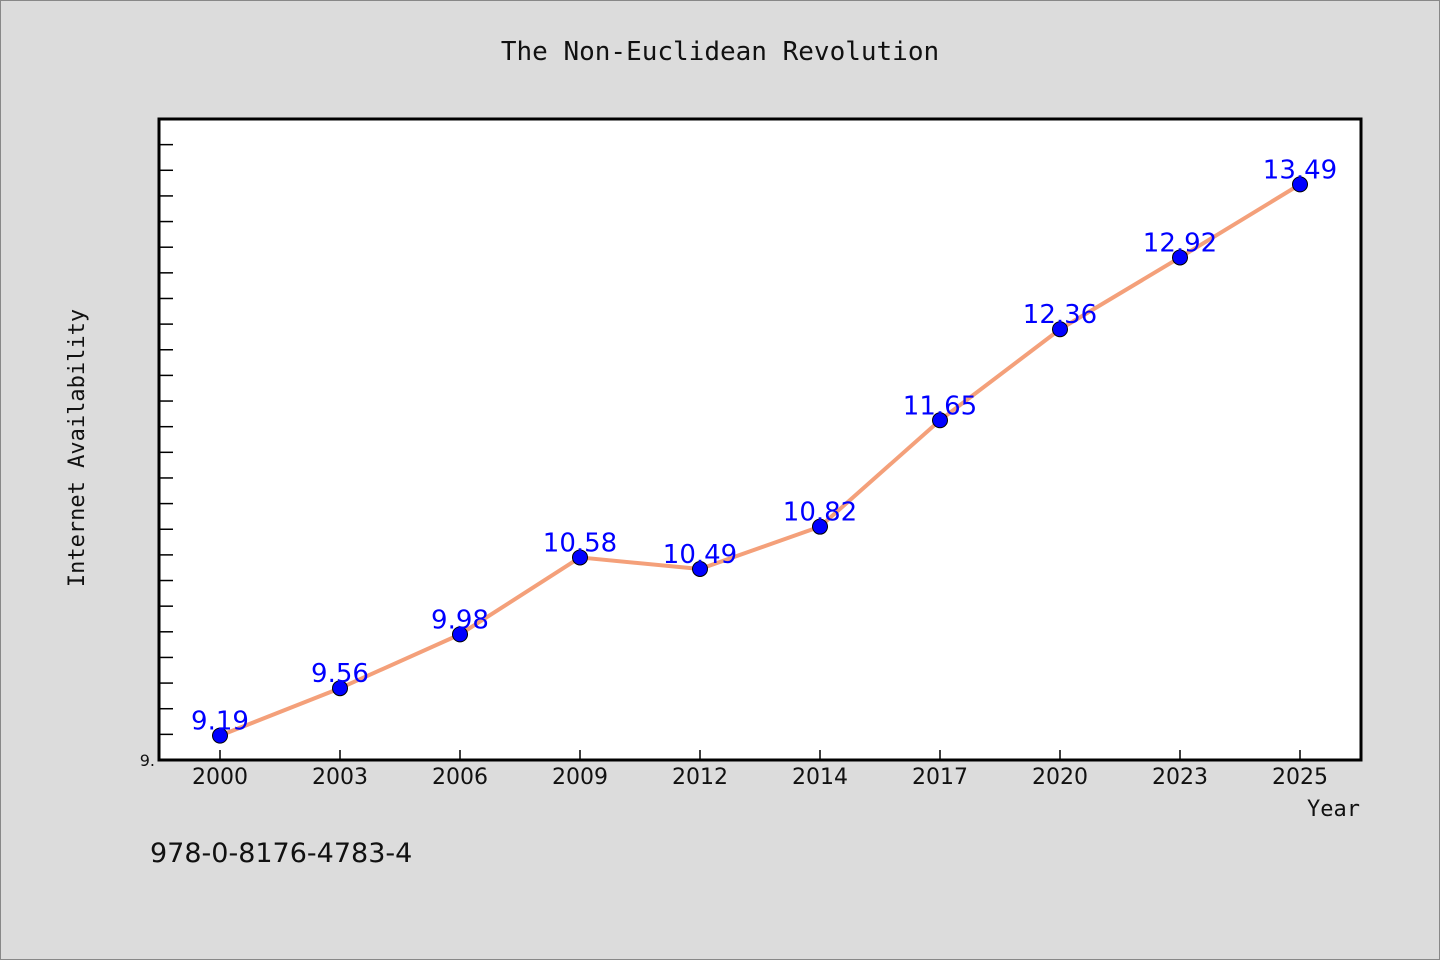 This screenshot has height=960, width=1440. I want to click on x-axis-ticks: 2000 2003 2006 2009 2012 2014 2017 2020 2023 2025, so click(760, 770).